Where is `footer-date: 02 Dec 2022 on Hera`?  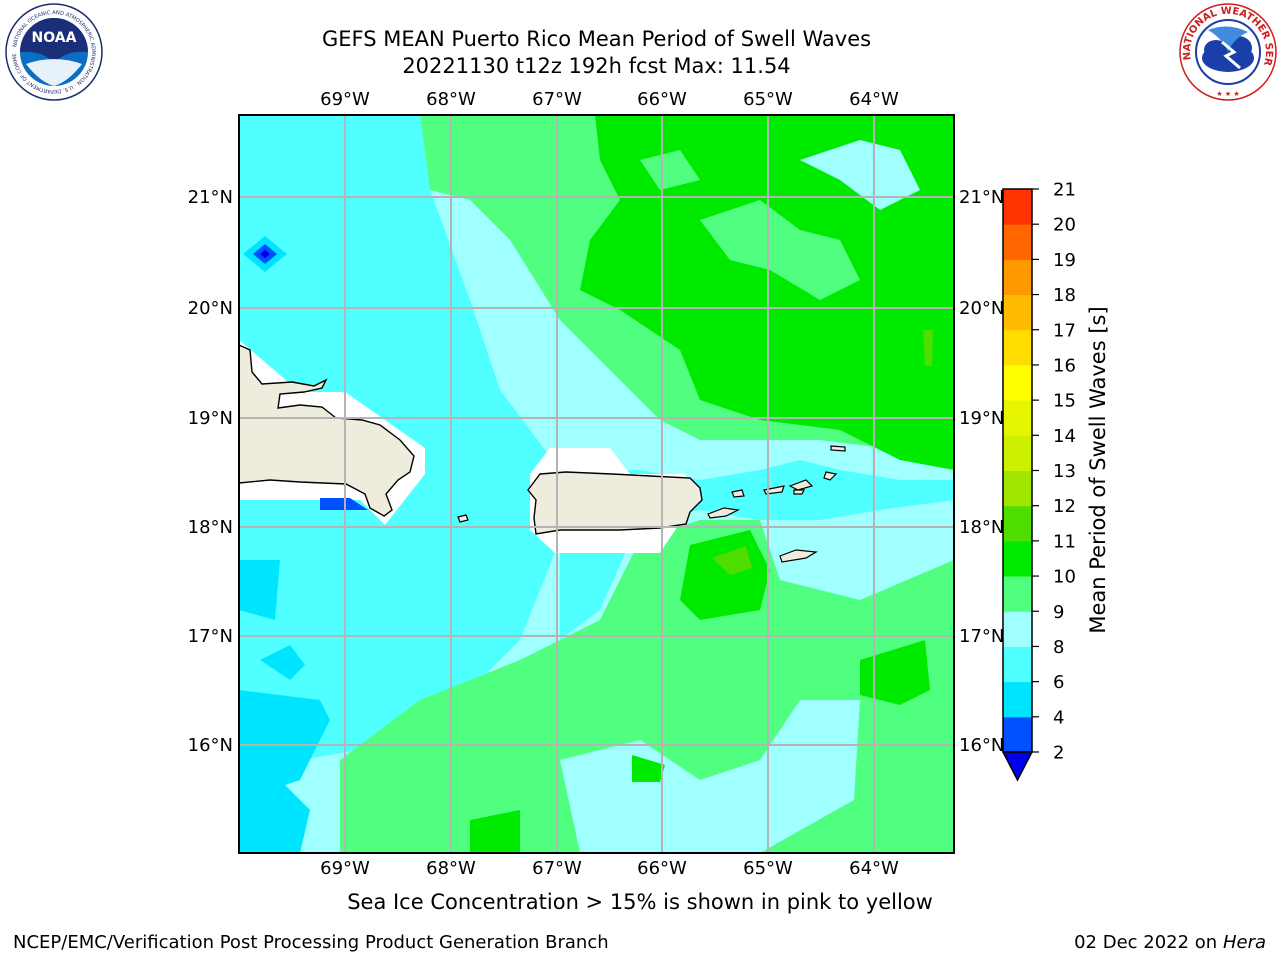 footer-date: 02 Dec 2022 on Hera is located at coordinates (1170, 942).